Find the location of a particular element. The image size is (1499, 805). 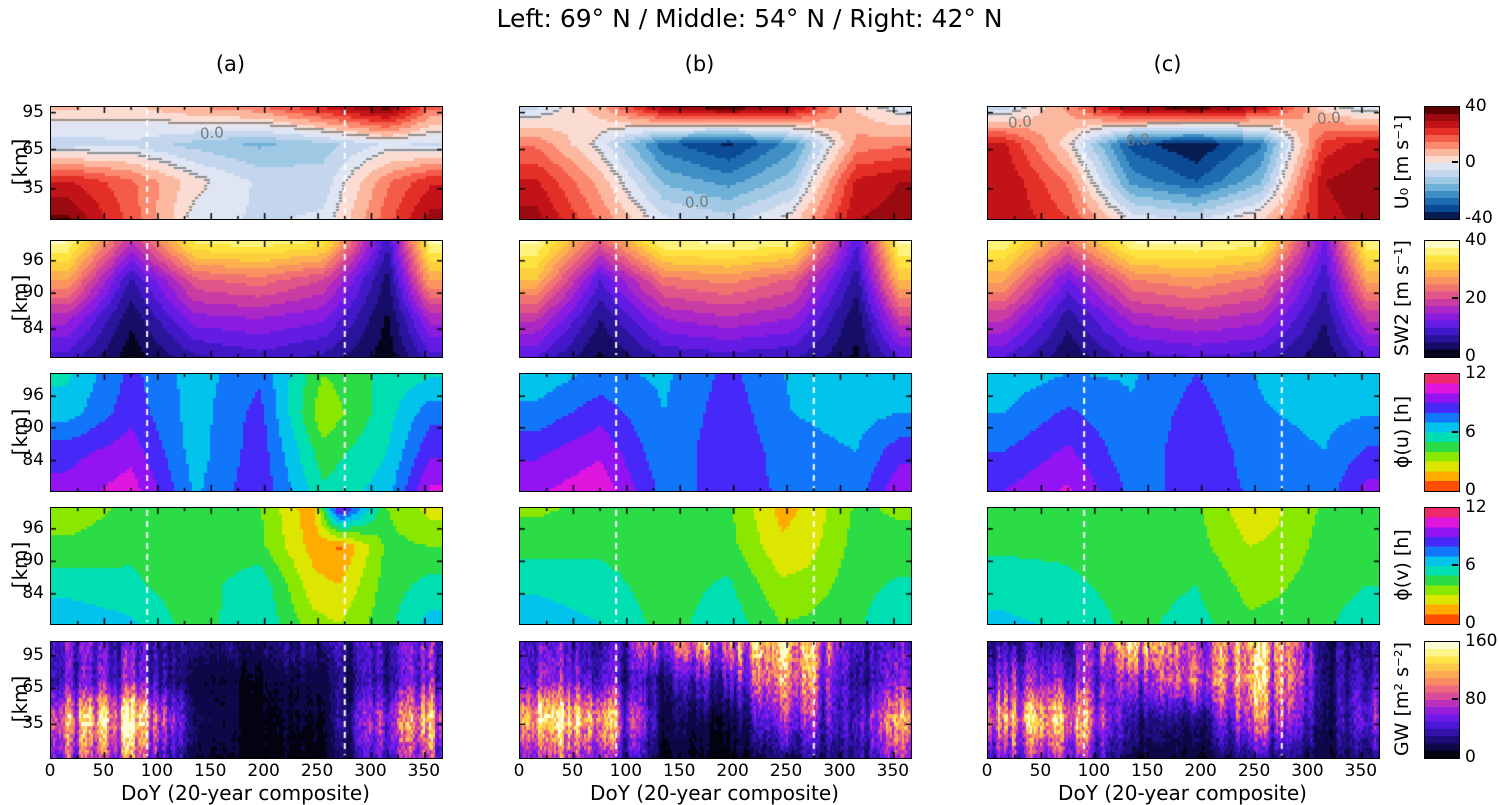

colorbar-label-phiv: ϕ(v) [h] is located at coordinates (1402, 565).